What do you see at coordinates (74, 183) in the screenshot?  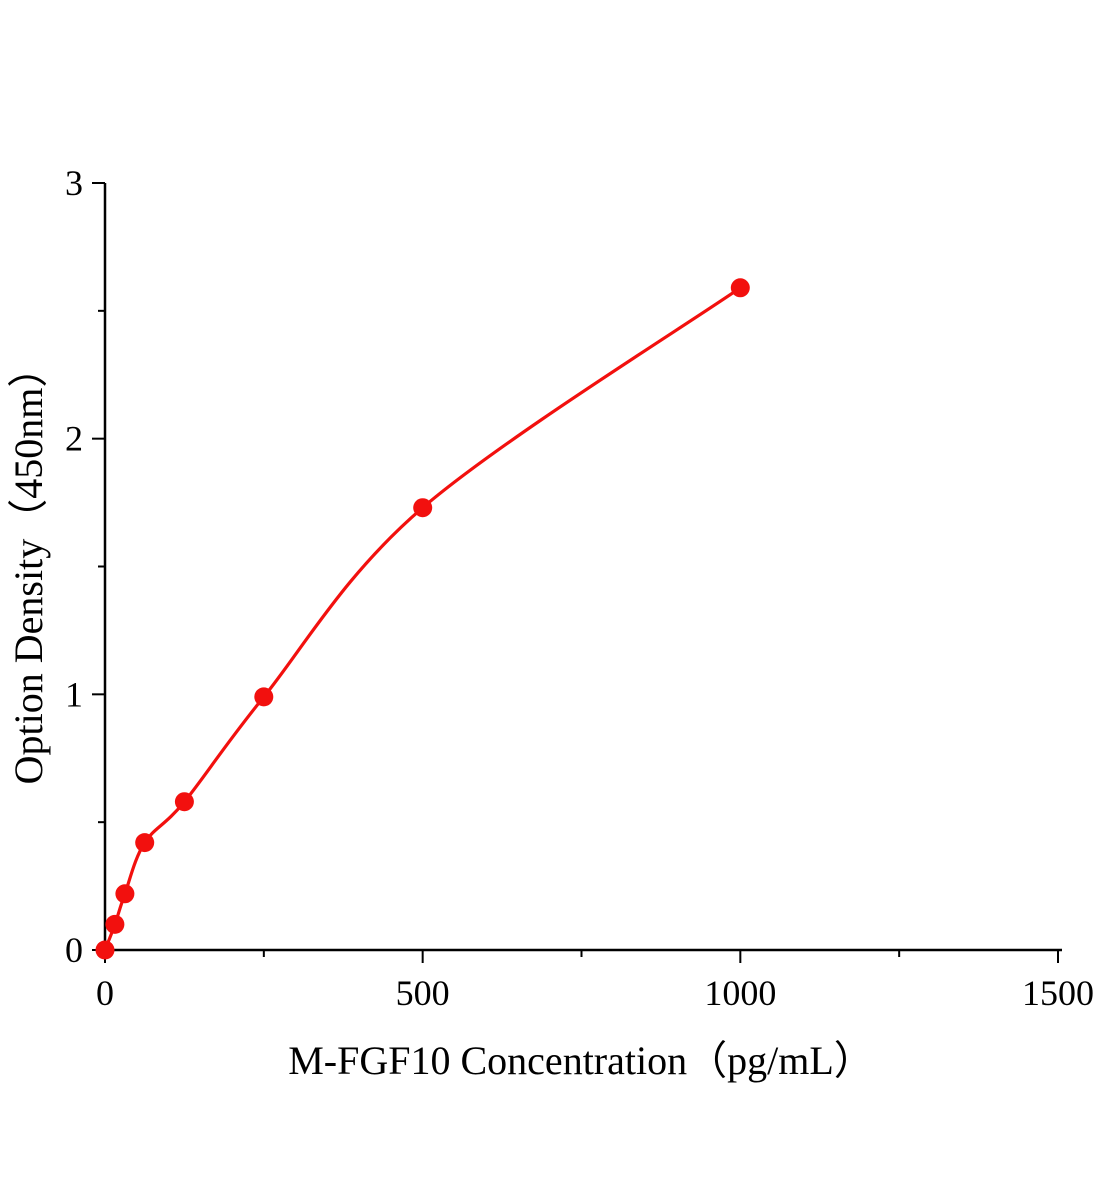 I see `y-tick-label: 3` at bounding box center [74, 183].